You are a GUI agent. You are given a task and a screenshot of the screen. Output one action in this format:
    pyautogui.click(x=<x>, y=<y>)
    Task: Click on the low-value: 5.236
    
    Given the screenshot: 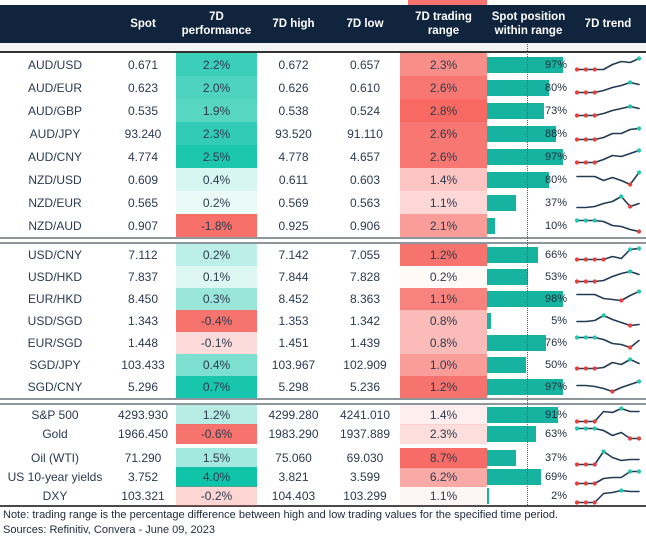 What is the action you would take?
    pyautogui.click(x=365, y=387)
    